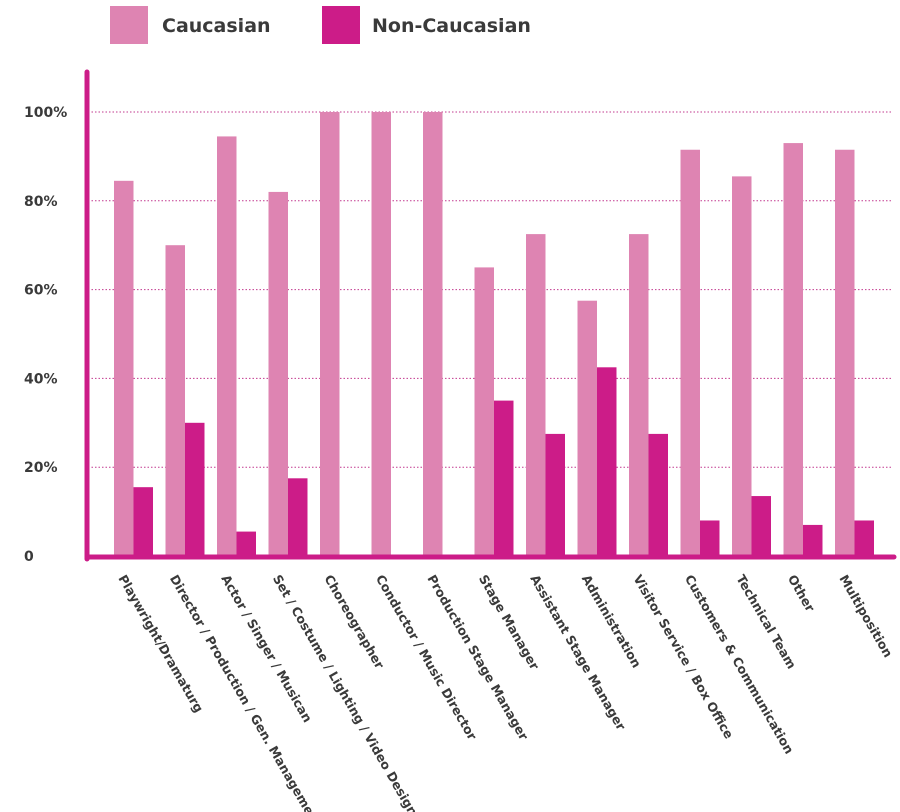  Describe the element at coordinates (129, 25) in the screenshot. I see `legend-swatch-caucasian` at that location.